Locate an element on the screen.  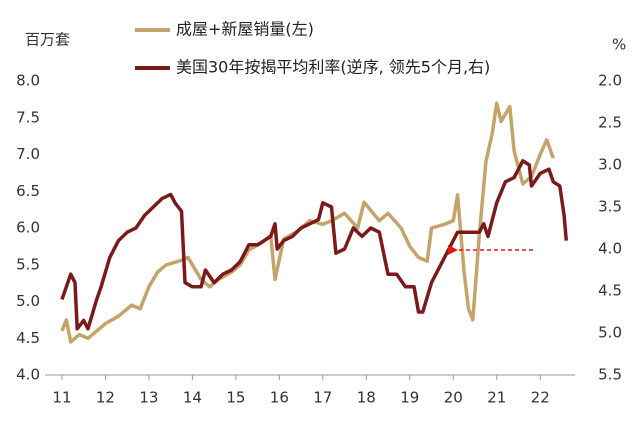
legend-label: 美国30年按揭平均利率(逆序, 领先5个月,右) is located at coordinates (333, 67).